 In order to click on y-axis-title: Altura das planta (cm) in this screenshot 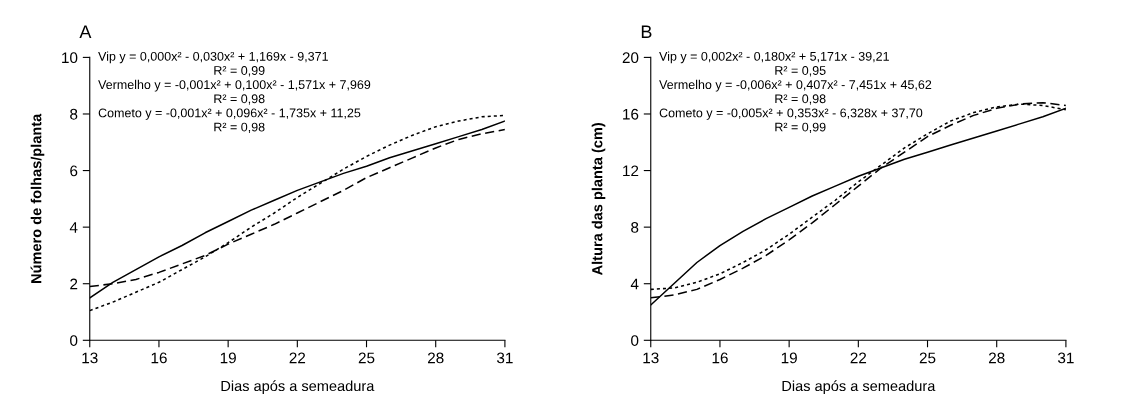, I will do `click(598, 199)`.